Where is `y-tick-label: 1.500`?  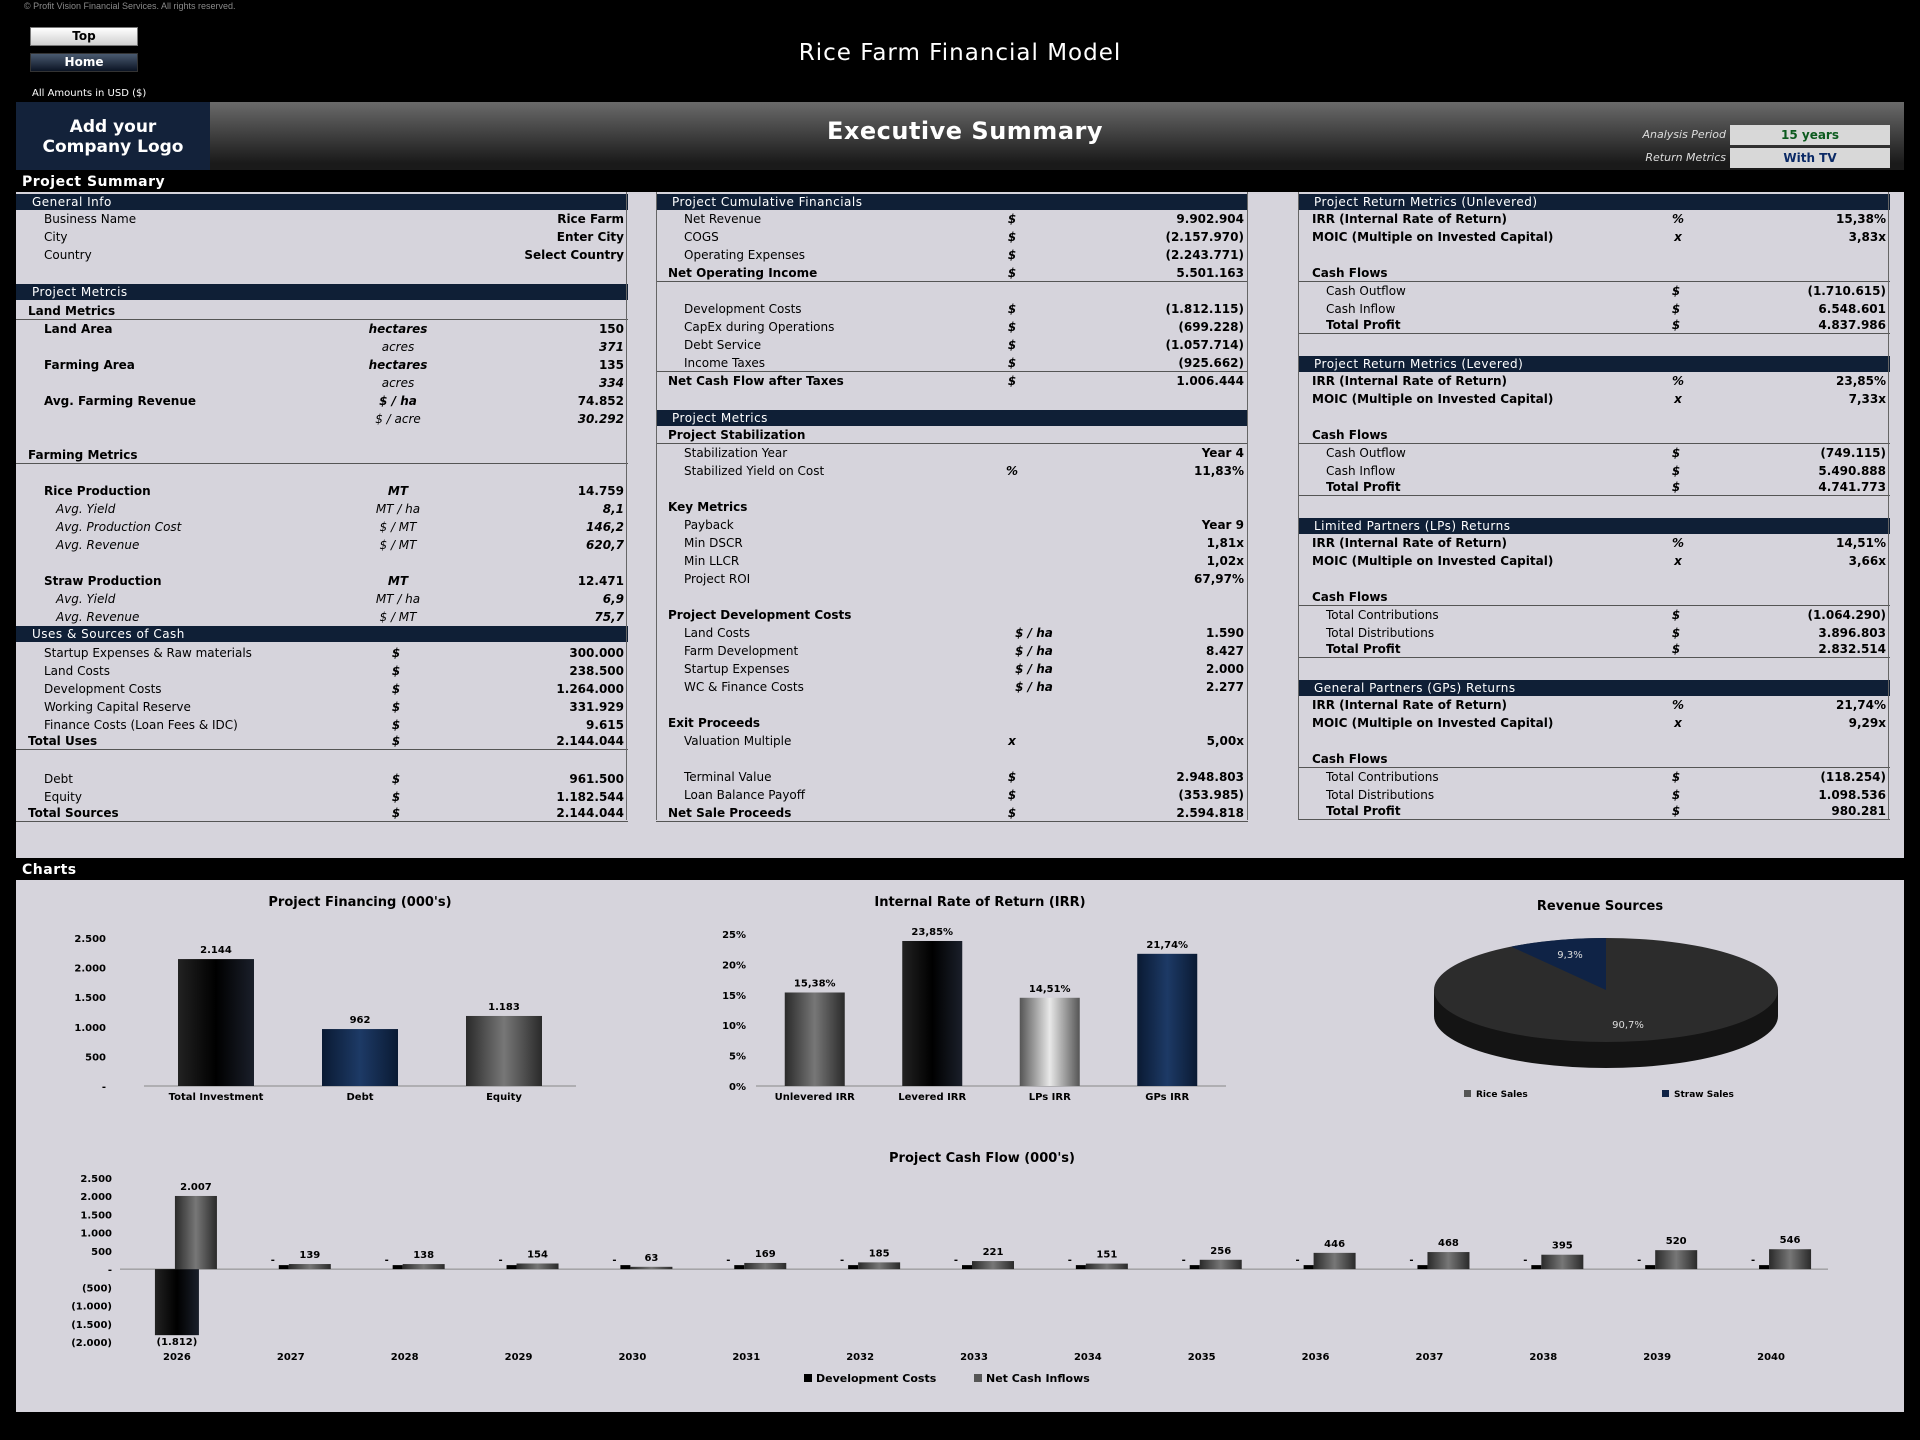 y-tick-label: 1.500 is located at coordinates (90, 998).